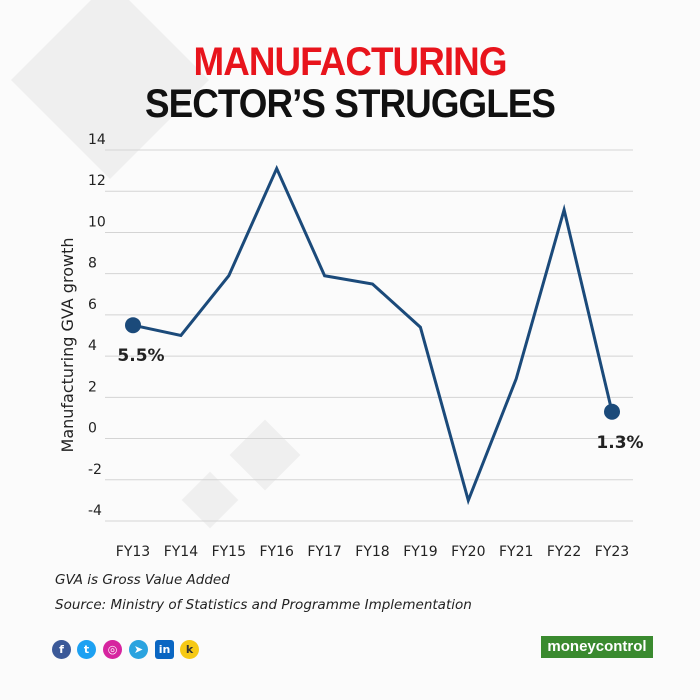 The width and height of the screenshot is (700, 700). Describe the element at coordinates (189, 649) in the screenshot. I see `koo-icon: k` at that location.